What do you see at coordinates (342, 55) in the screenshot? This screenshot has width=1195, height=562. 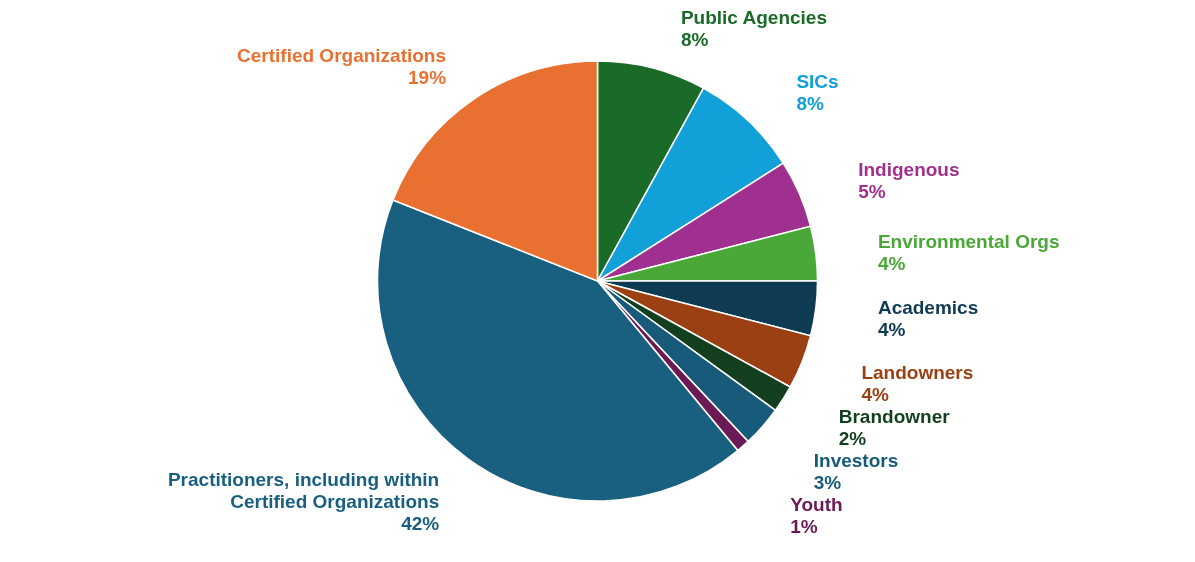 I see `slice-label: Certified Organizations` at bounding box center [342, 55].